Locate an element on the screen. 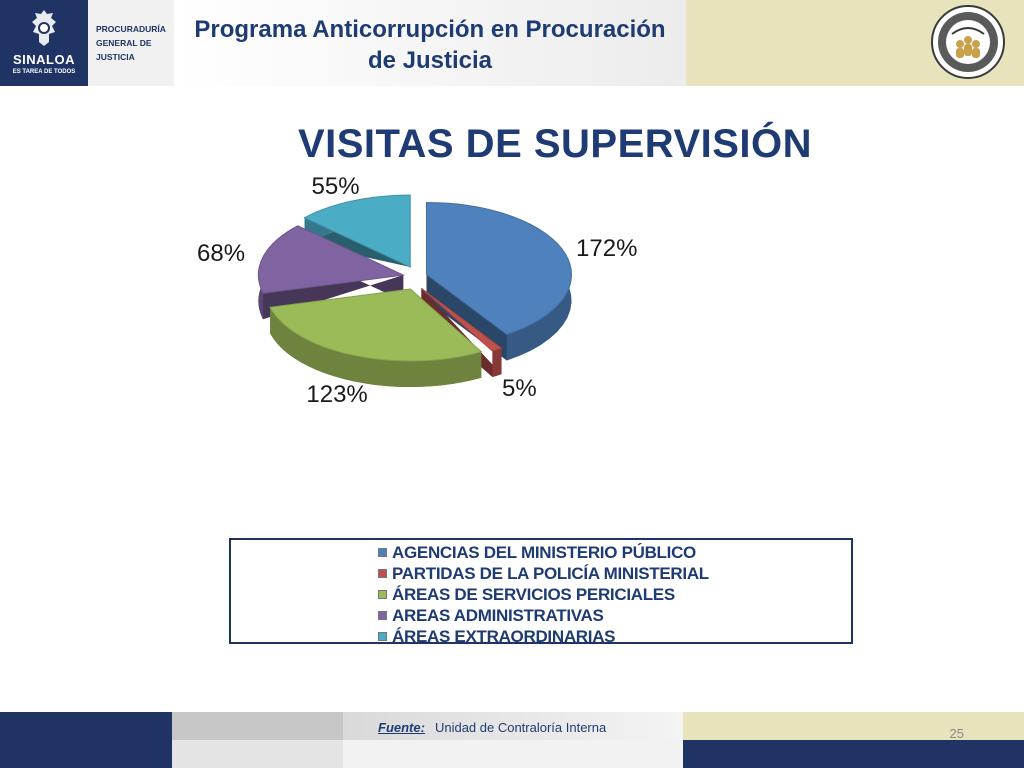 This screenshot has height=768, width=1024. pie-data-label: 123% is located at coordinates (337, 395).